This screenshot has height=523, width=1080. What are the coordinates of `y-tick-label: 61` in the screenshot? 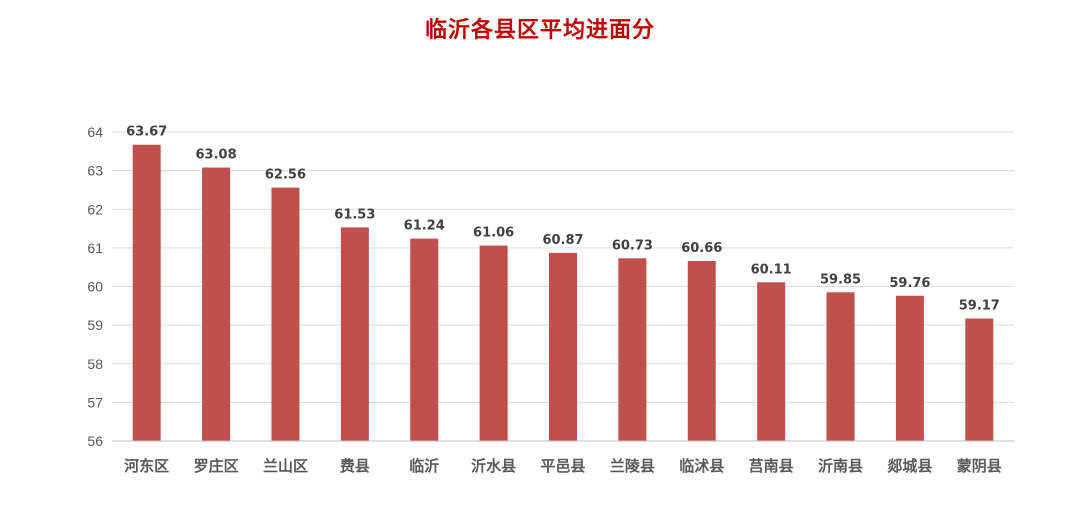 It's located at (95, 248).